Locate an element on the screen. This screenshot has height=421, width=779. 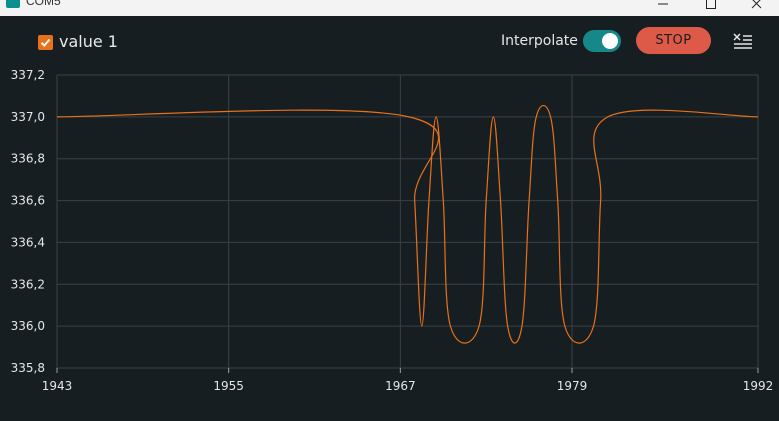
interpolate-toggle is located at coordinates (602, 41).